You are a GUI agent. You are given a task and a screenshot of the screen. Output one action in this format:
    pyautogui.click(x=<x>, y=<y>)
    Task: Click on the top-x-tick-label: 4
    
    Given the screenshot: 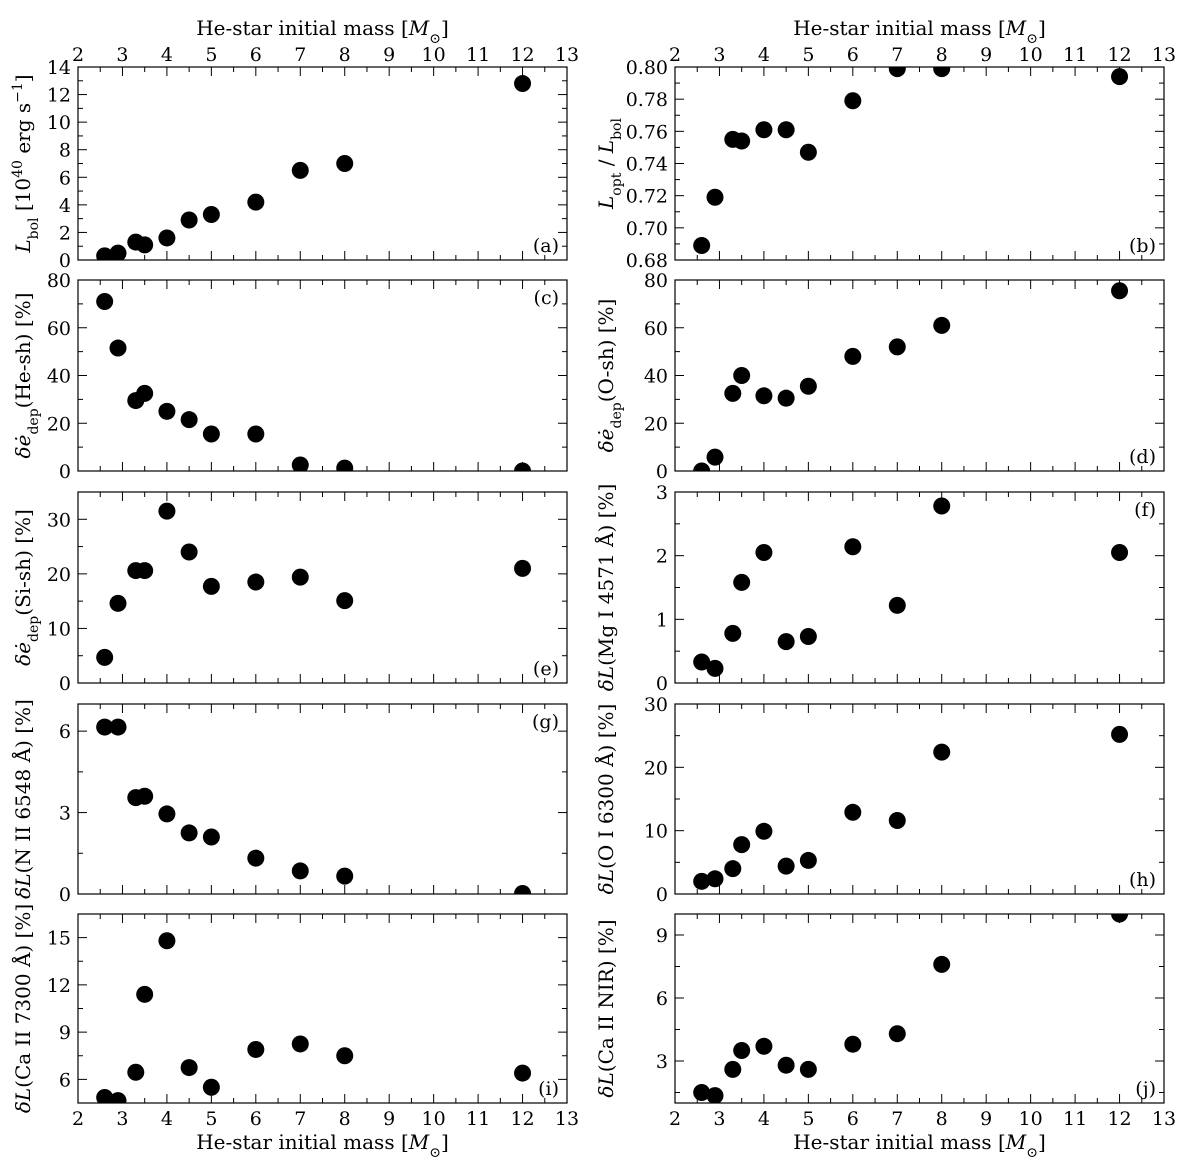 What is the action you would take?
    pyautogui.click(x=167, y=55)
    